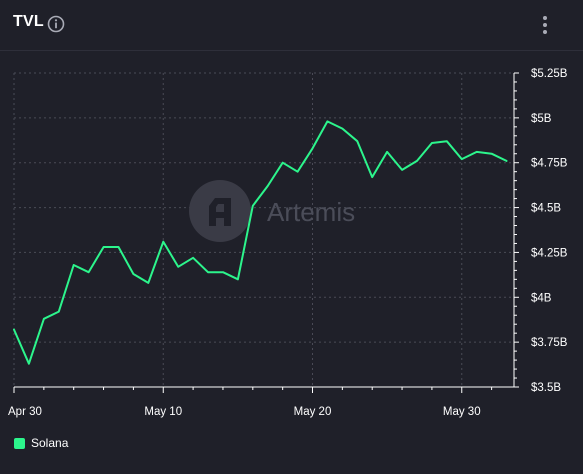 This screenshot has height=474, width=583. What do you see at coordinates (541, 298) in the screenshot?
I see `y-tick-label: $4B` at bounding box center [541, 298].